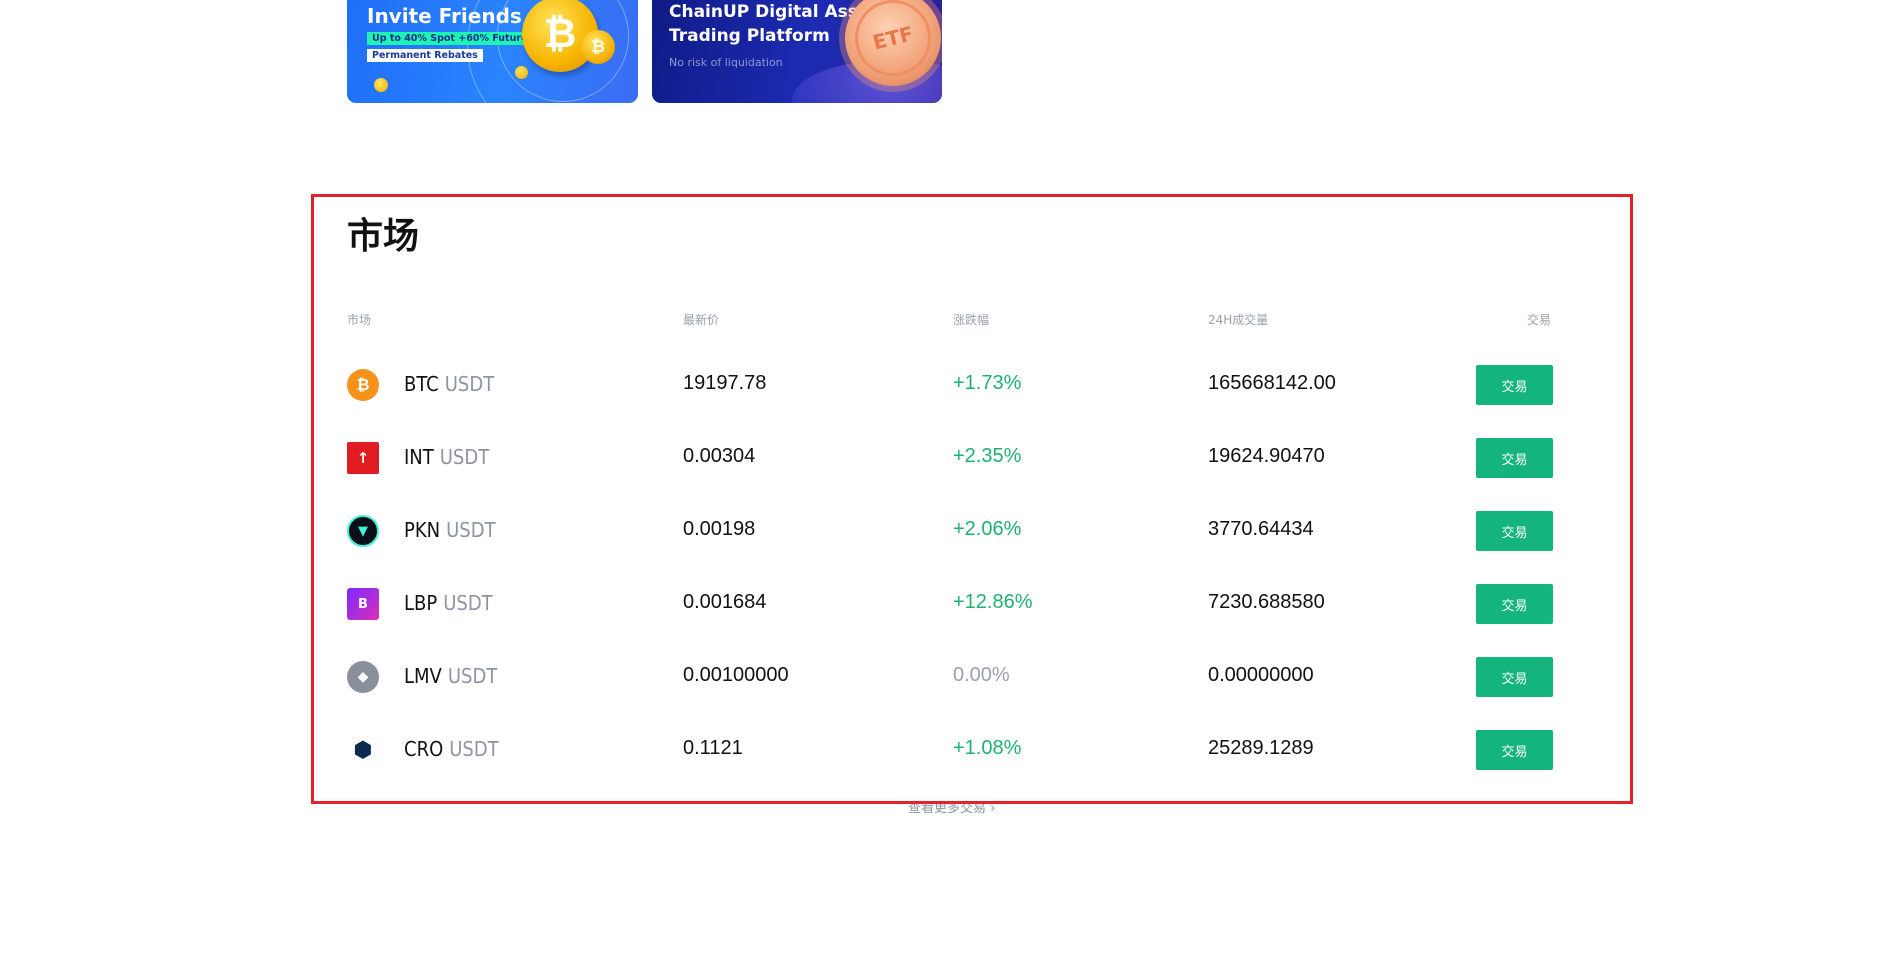  Describe the element at coordinates (422, 530) in the screenshot. I see `pair-base: PKN` at that location.